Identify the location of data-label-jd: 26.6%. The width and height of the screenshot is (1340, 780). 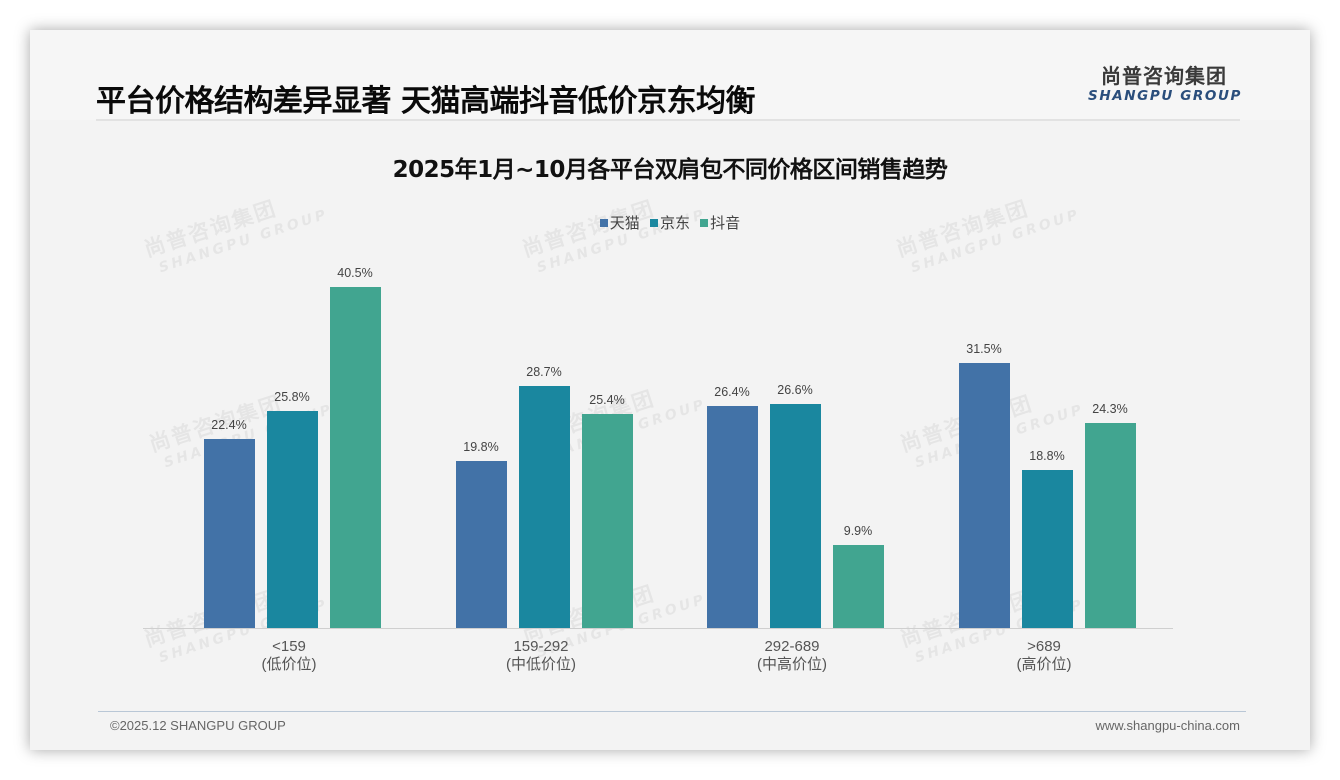
(795, 390).